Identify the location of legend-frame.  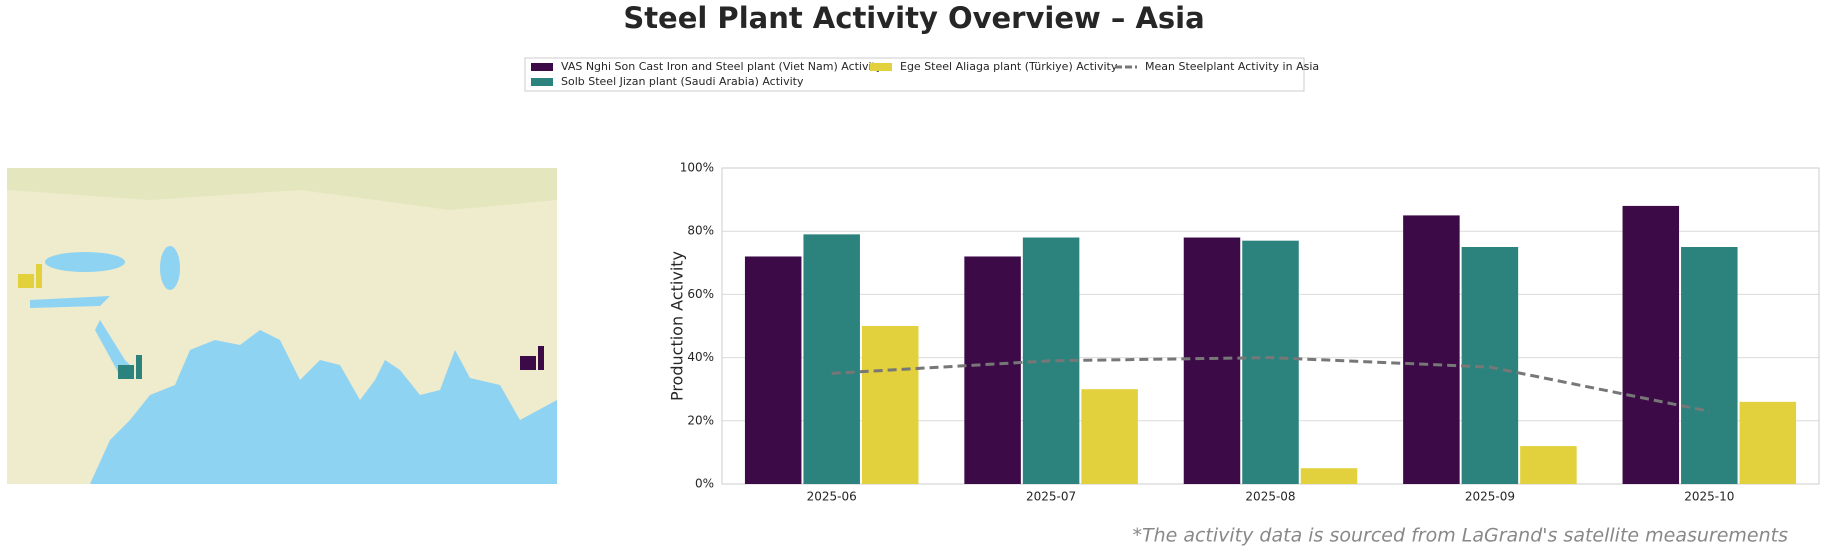
(914, 74).